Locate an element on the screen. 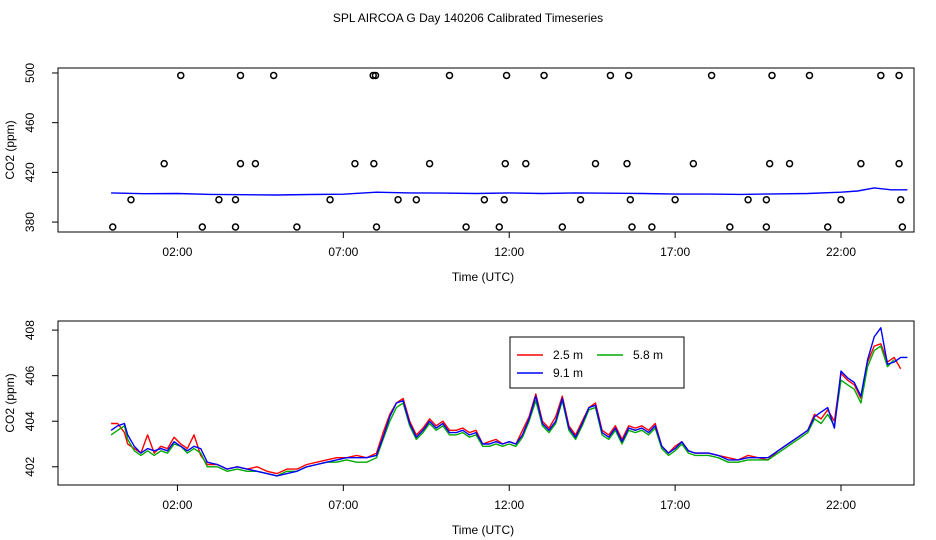  top-x-tick-label: 07:00 is located at coordinates (343, 252).